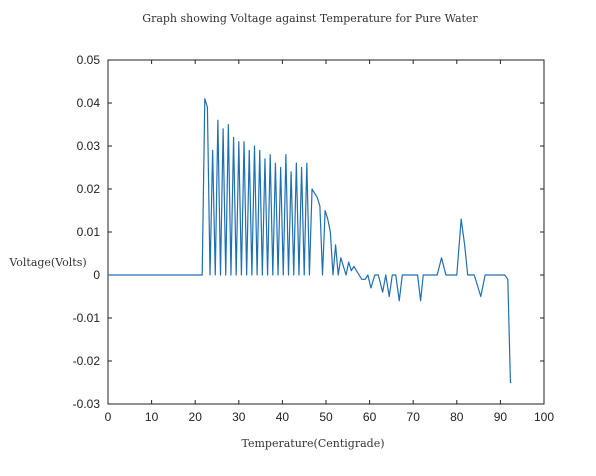 Image resolution: width=596 pixels, height=476 pixels. What do you see at coordinates (283, 417) in the screenshot?
I see `x-tick-label: 40` at bounding box center [283, 417].